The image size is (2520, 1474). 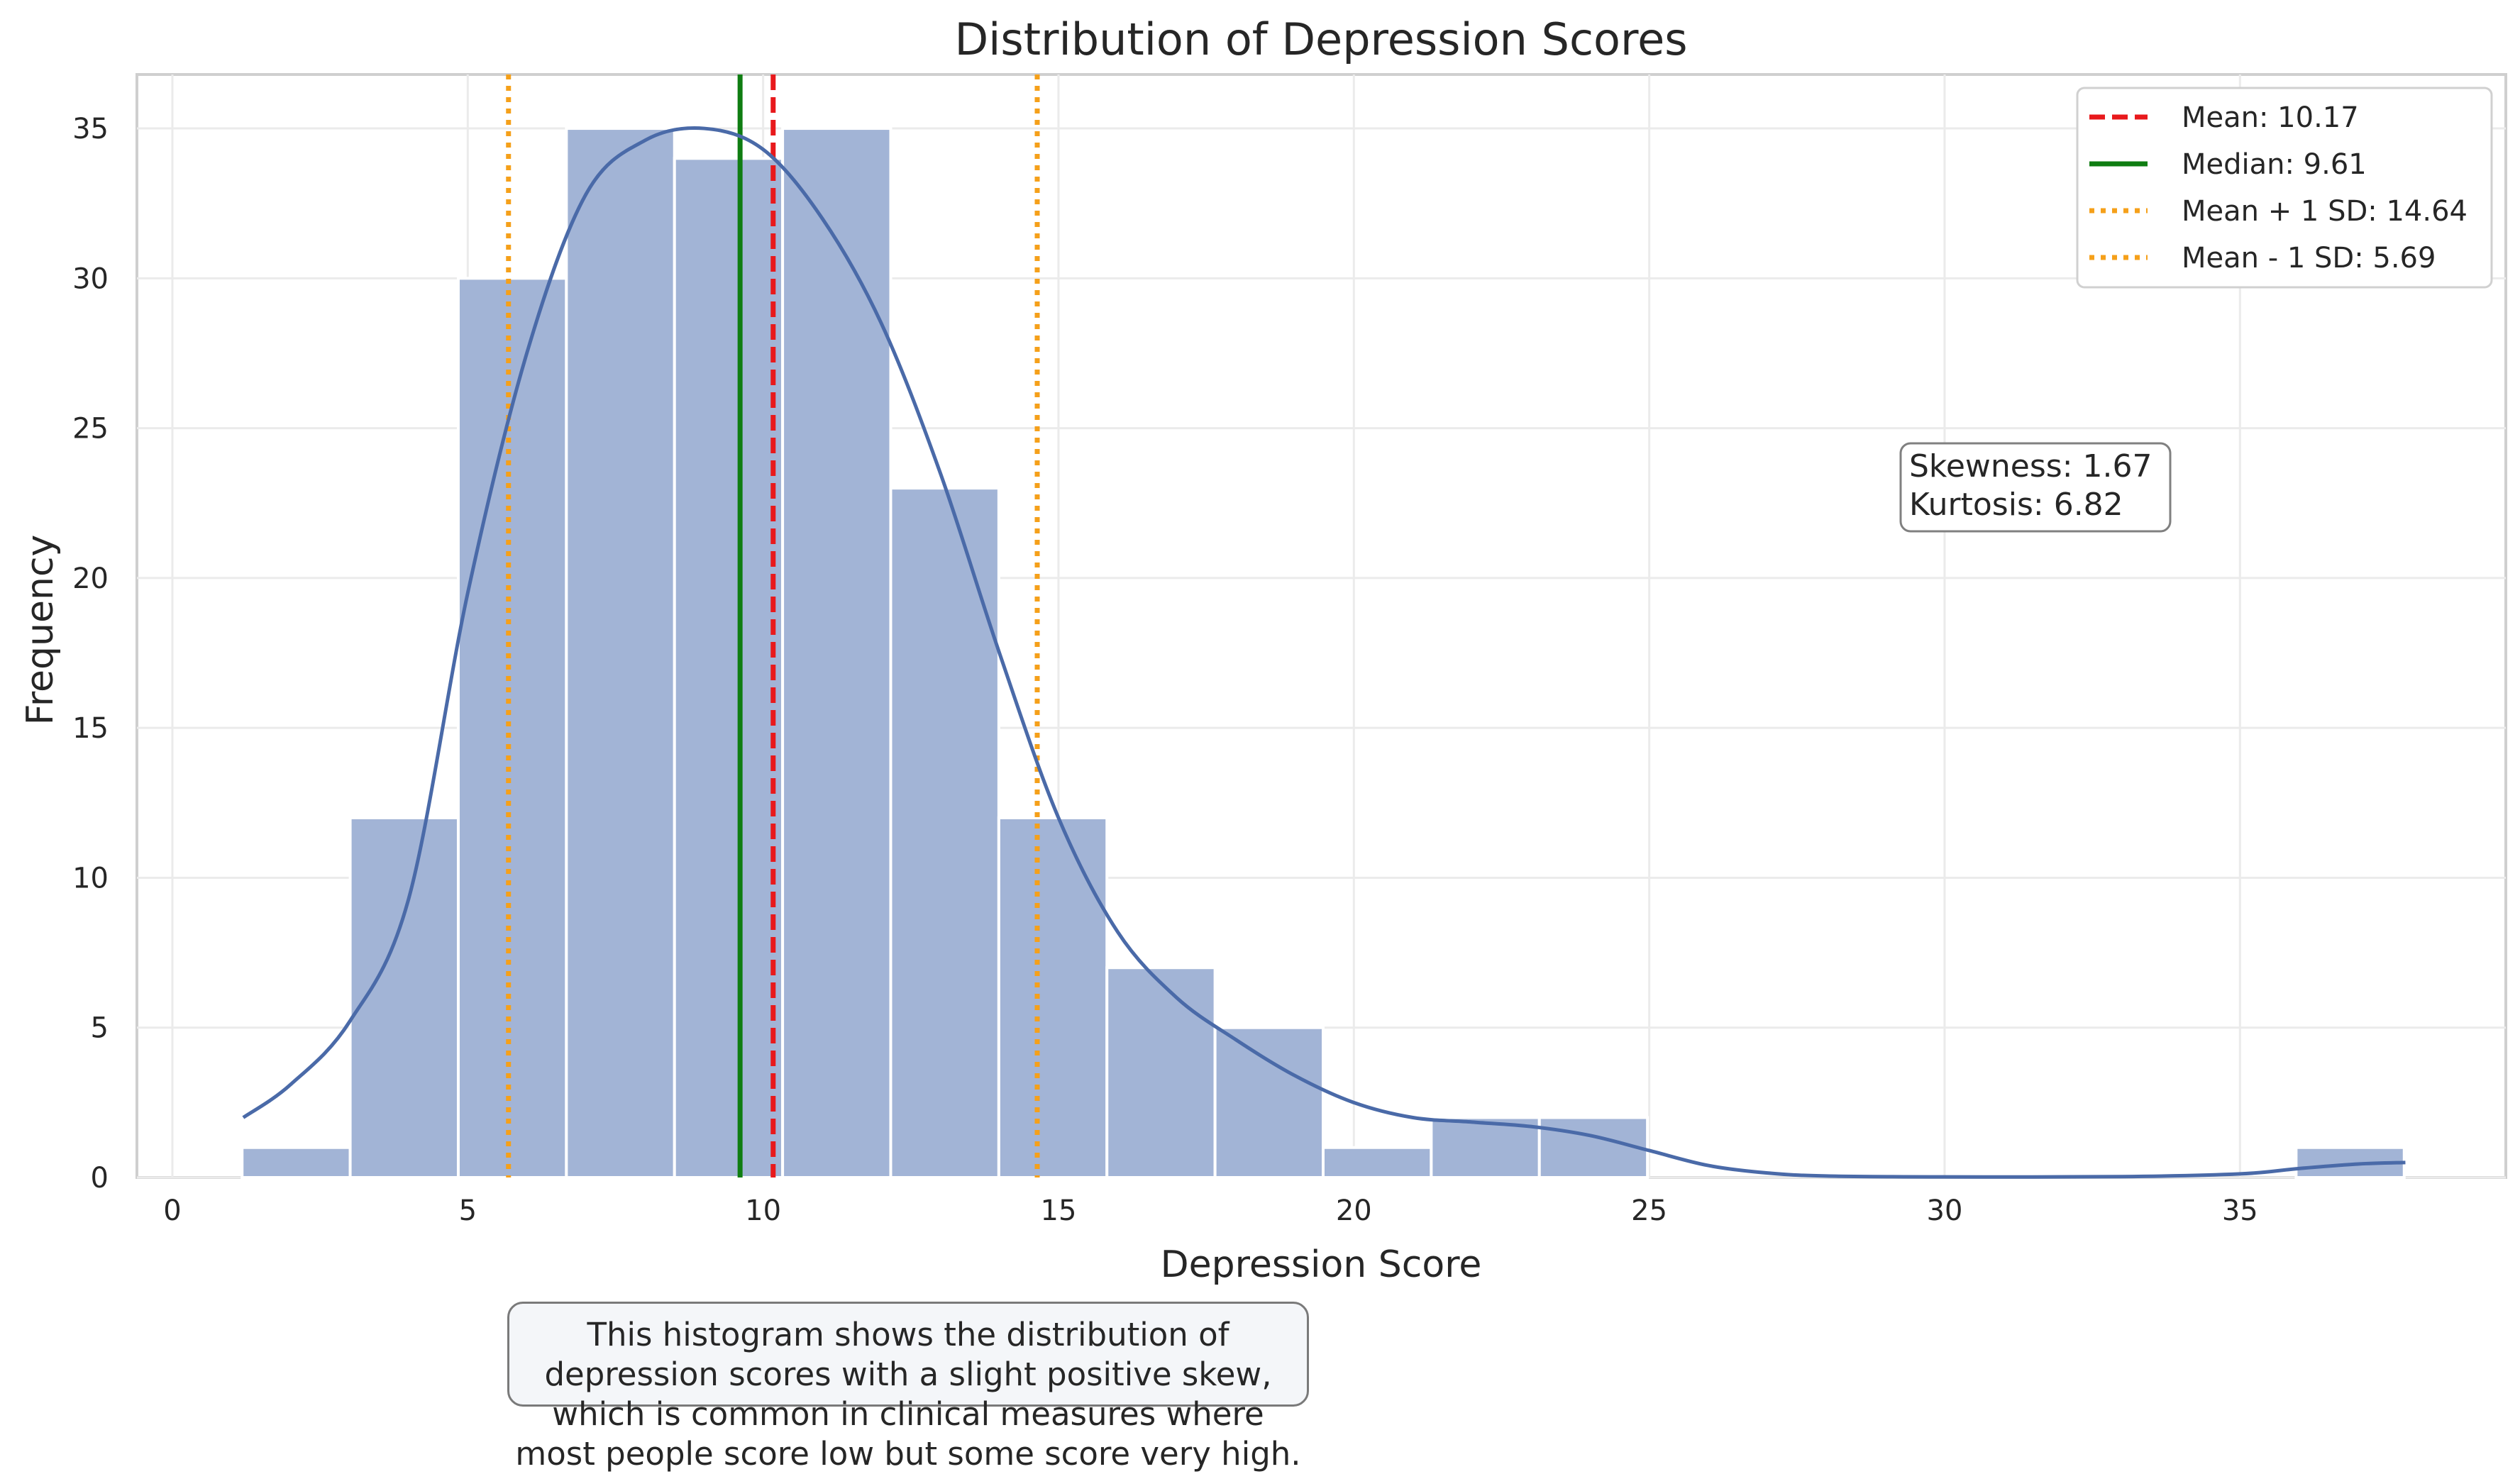 I want to click on x-tick-label: 30, so click(x=1945, y=1211).